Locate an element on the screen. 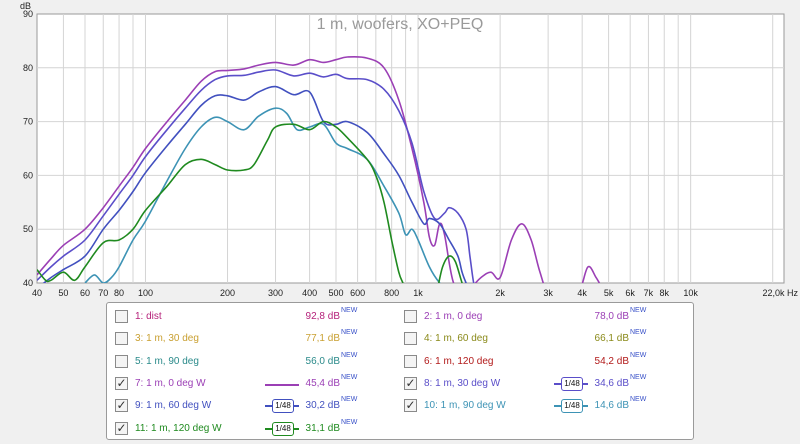  legend-value: 31,1 dB is located at coordinates (322, 428).